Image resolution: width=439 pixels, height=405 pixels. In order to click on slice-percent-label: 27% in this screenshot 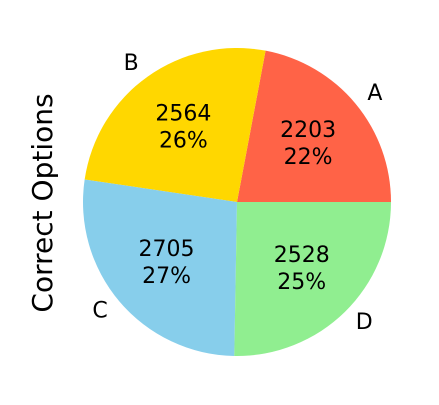, I will do `click(166, 276)`.